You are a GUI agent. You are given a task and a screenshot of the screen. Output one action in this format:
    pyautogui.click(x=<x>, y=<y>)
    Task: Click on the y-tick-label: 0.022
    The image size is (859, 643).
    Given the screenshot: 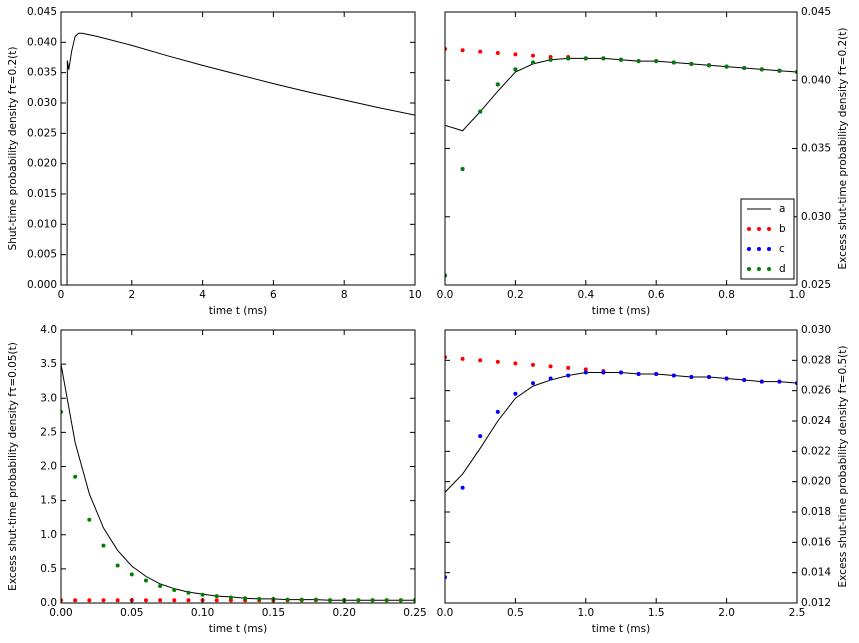 What is the action you would take?
    pyautogui.click(x=816, y=451)
    